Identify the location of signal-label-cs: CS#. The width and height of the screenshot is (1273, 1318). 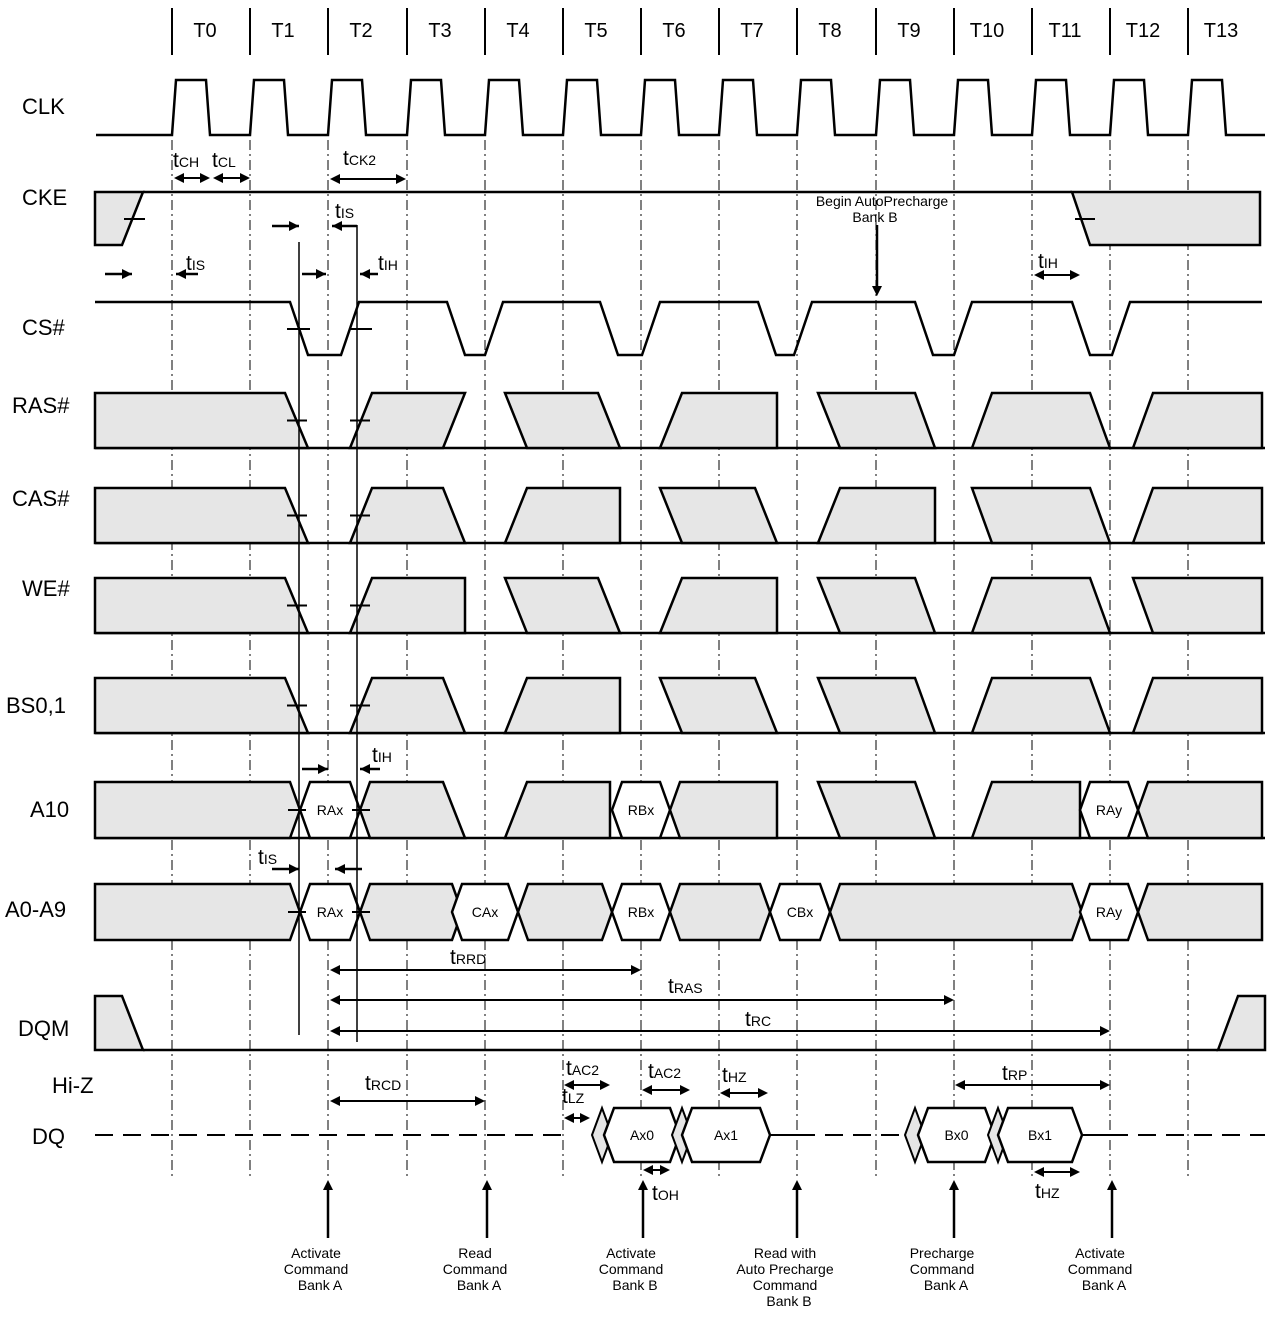
(44, 327).